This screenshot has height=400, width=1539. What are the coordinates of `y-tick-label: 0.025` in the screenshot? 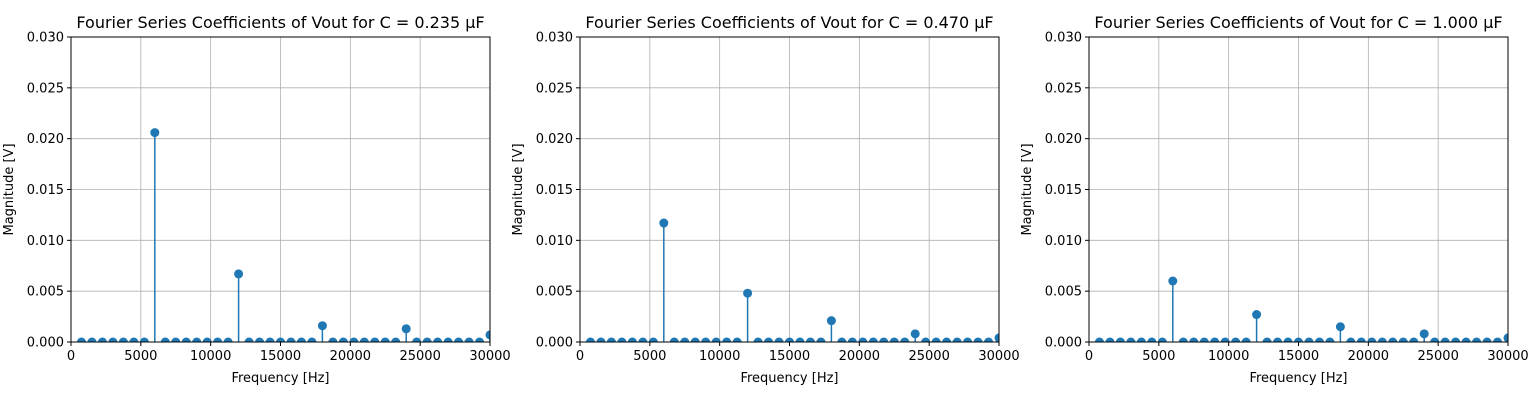 It's located at (554, 88).